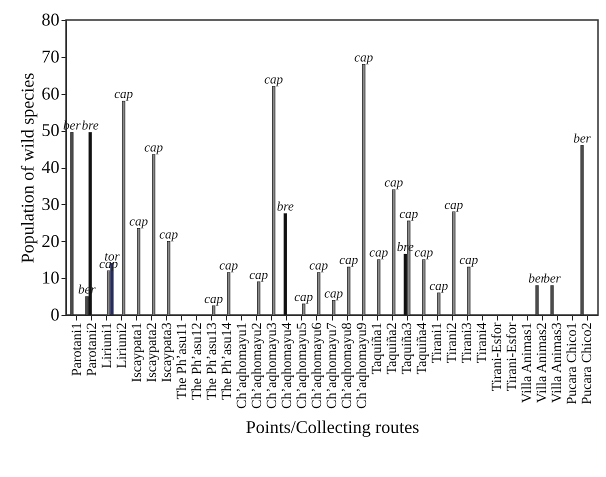 The height and width of the screenshot is (477, 606). I want to click on x-tick-label: The Ph’asu11, so click(182, 361).